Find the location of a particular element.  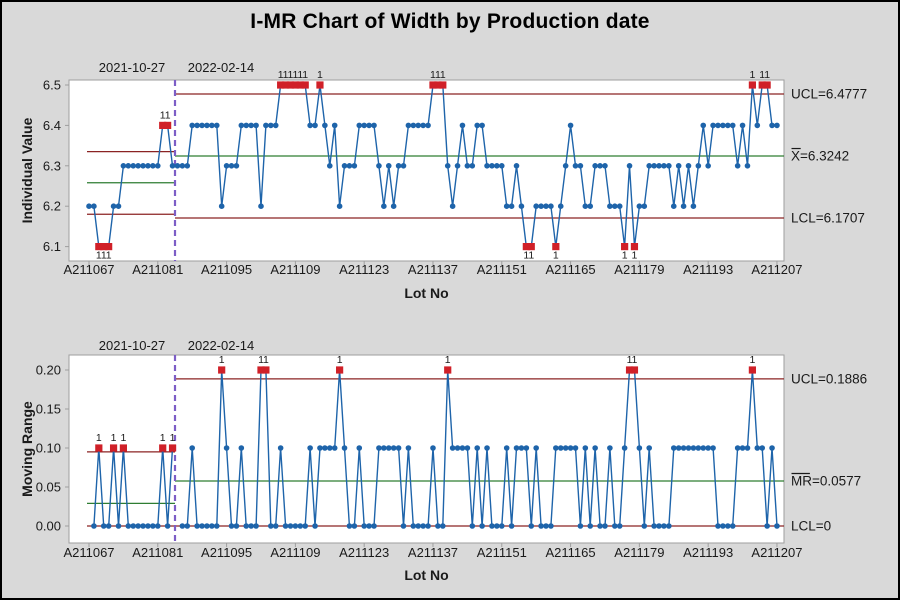

x-tick-label: A211179 is located at coordinates (639, 552).